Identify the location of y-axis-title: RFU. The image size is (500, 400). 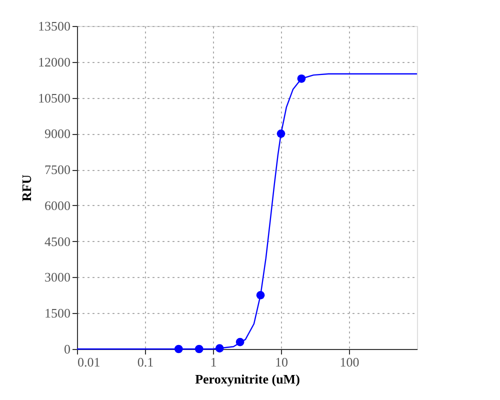
(26, 188).